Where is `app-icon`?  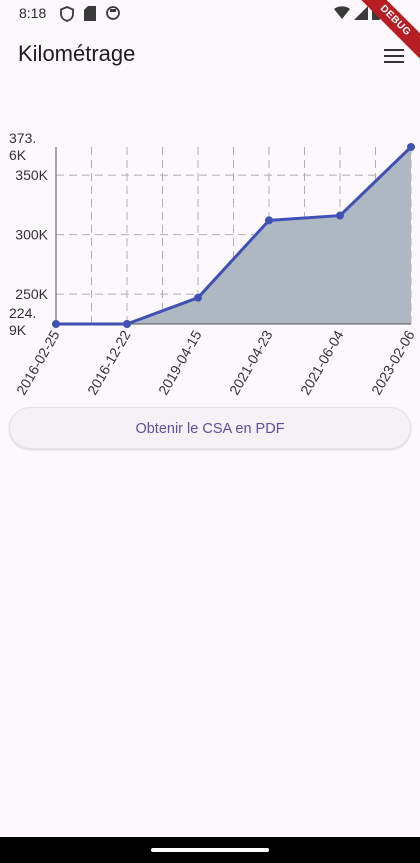
app-icon is located at coordinates (113, 13).